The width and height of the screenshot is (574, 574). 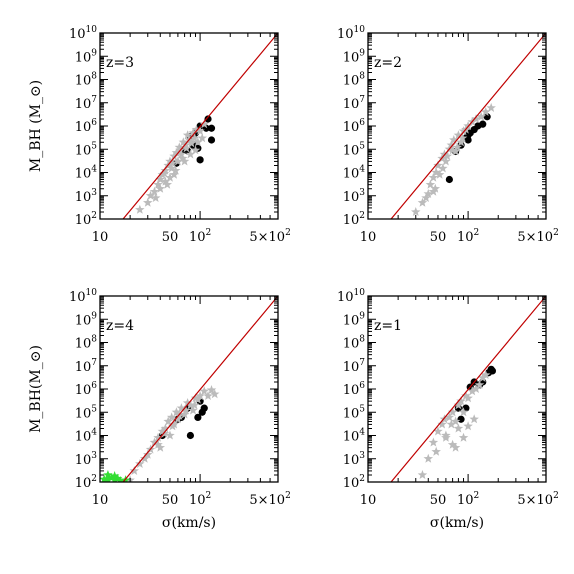 I want to click on x-axis-title: σ(km/s), so click(x=189, y=523).